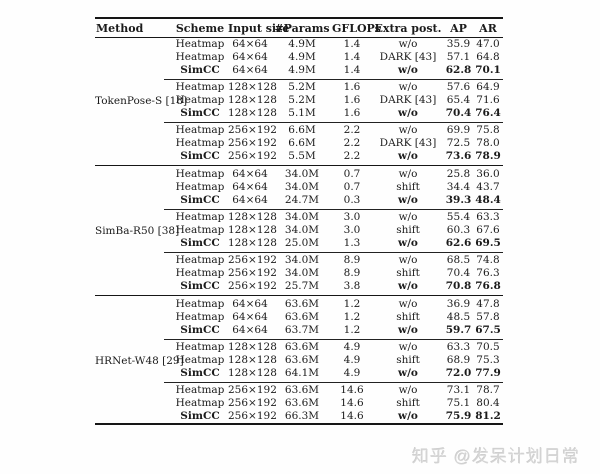 The image size is (600, 474). What do you see at coordinates (458, 113) in the screenshot?
I see `cell-ap: 70.4` at bounding box center [458, 113].